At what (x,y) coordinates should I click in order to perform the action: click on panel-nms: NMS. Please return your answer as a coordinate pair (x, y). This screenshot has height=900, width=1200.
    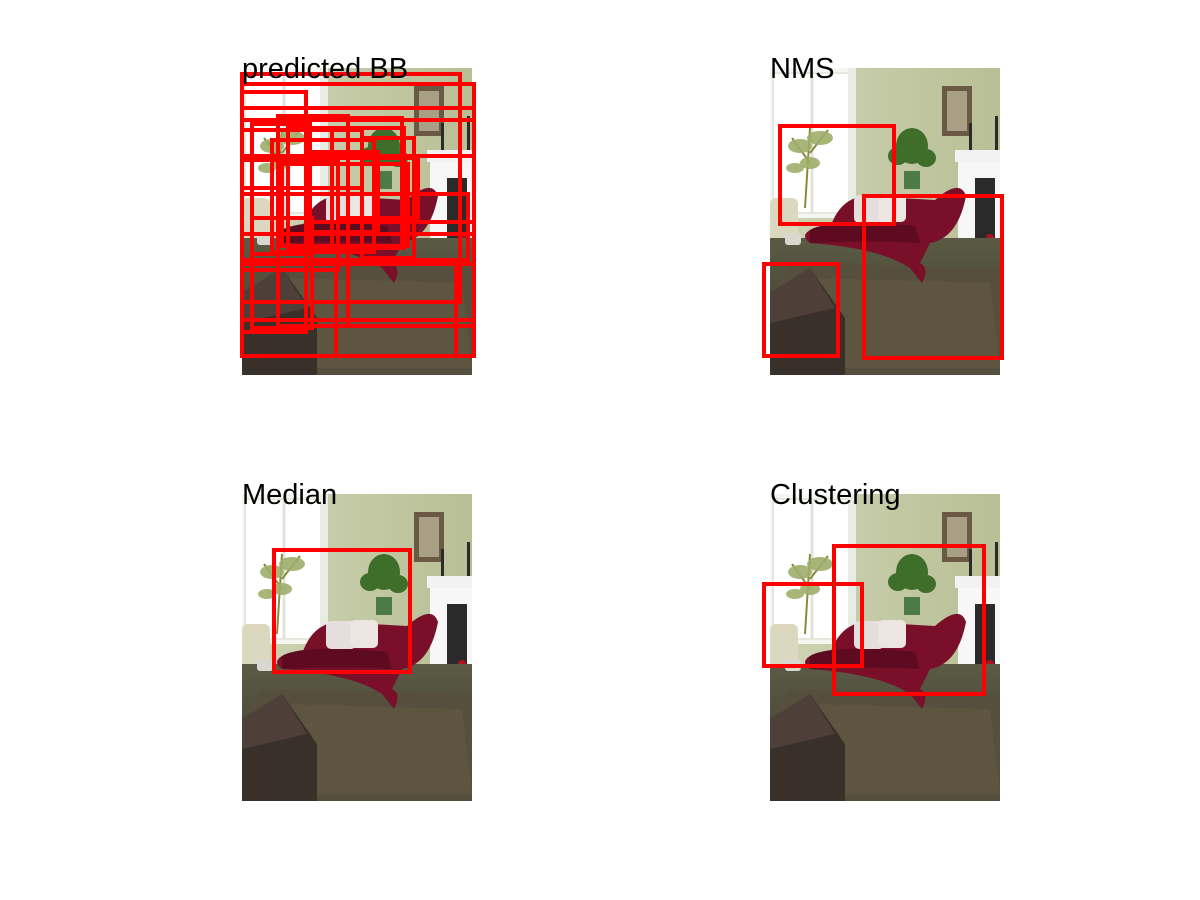
    Looking at the image, I should click on (883, 215).